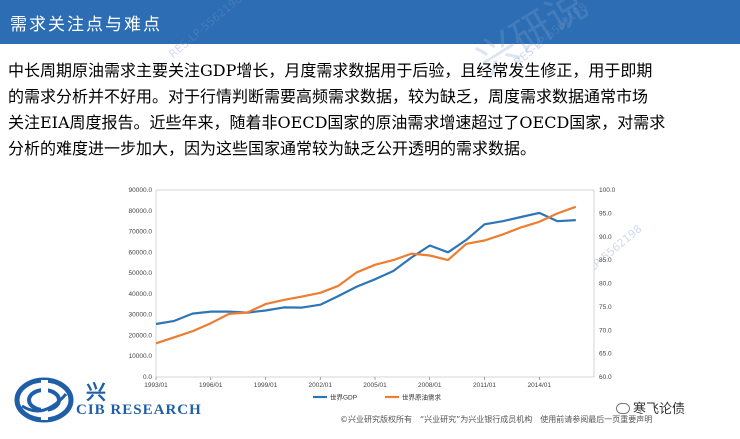 This screenshot has width=740, height=439. Describe the element at coordinates (605, 237) in the screenshot. I see `y-right-tick-label: 90.0` at that location.